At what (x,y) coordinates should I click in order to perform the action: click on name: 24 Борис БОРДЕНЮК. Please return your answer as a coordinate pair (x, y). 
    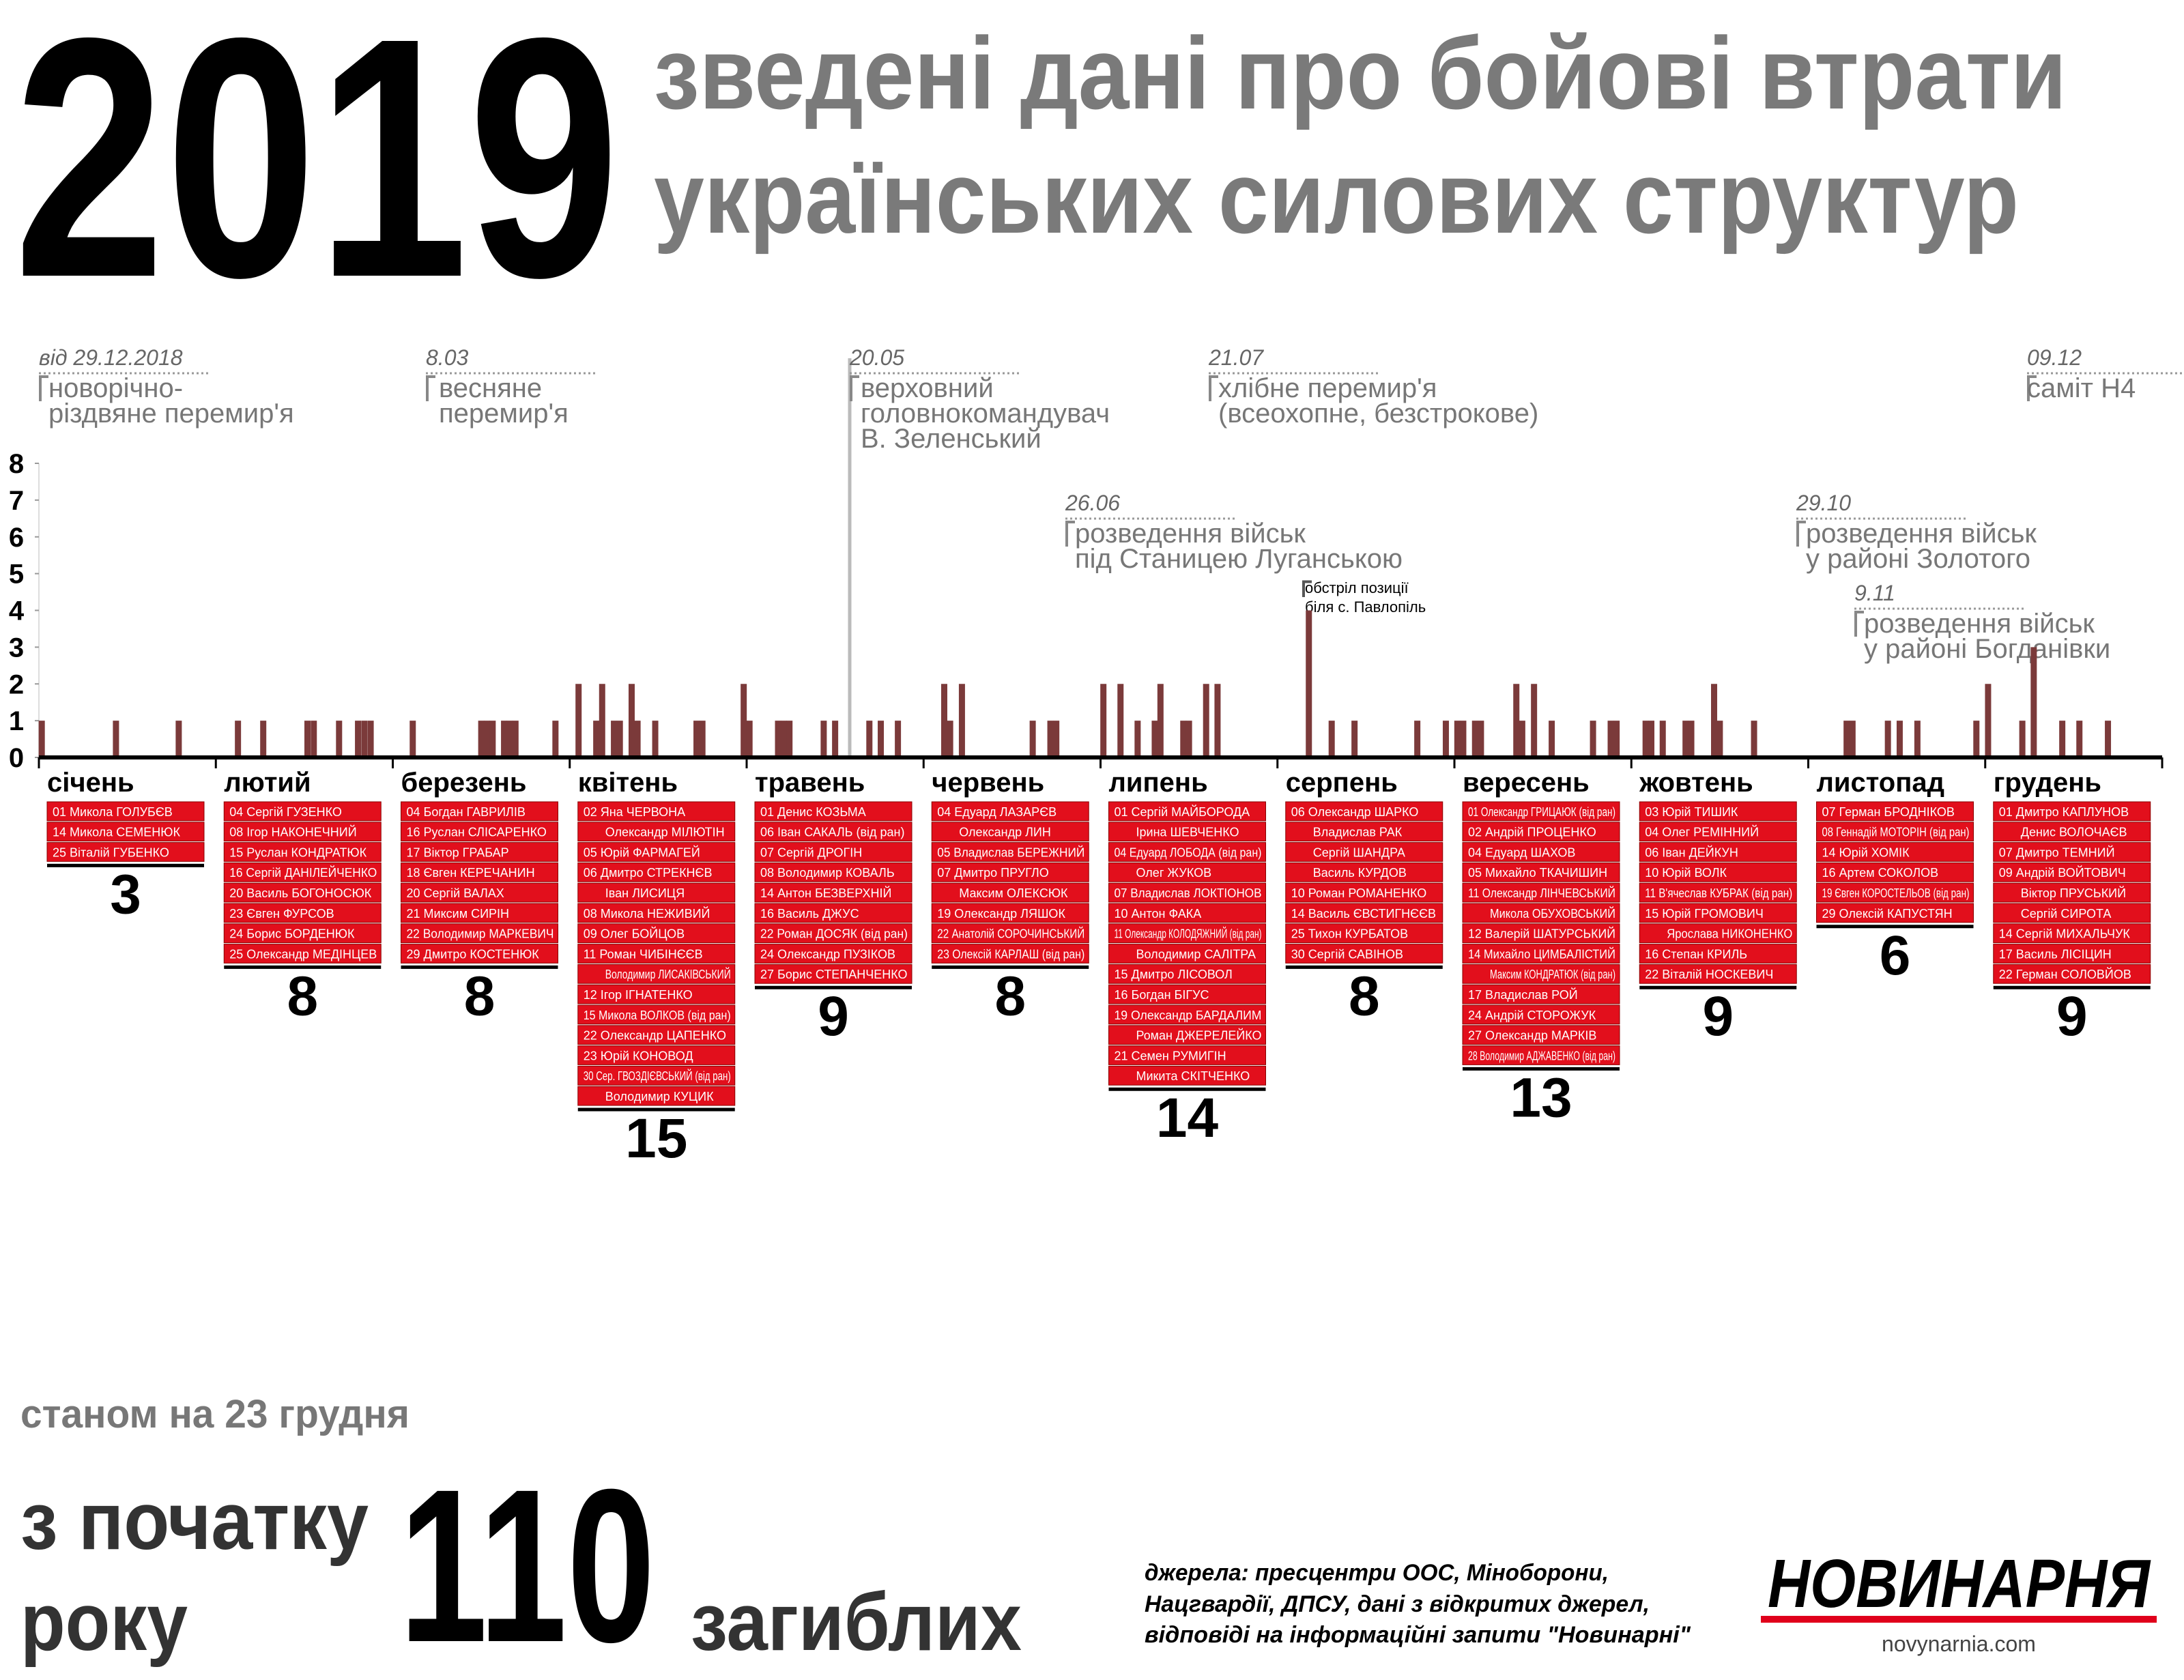
    Looking at the image, I should click on (292, 934).